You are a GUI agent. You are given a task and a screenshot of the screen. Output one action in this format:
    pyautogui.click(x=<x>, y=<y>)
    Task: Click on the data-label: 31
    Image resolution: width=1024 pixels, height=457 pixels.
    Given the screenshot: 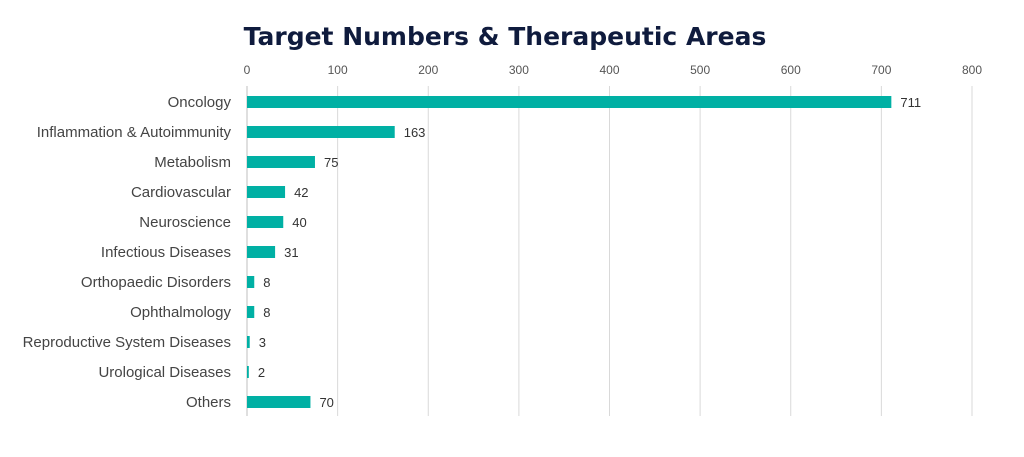 What is the action you would take?
    pyautogui.click(x=291, y=252)
    